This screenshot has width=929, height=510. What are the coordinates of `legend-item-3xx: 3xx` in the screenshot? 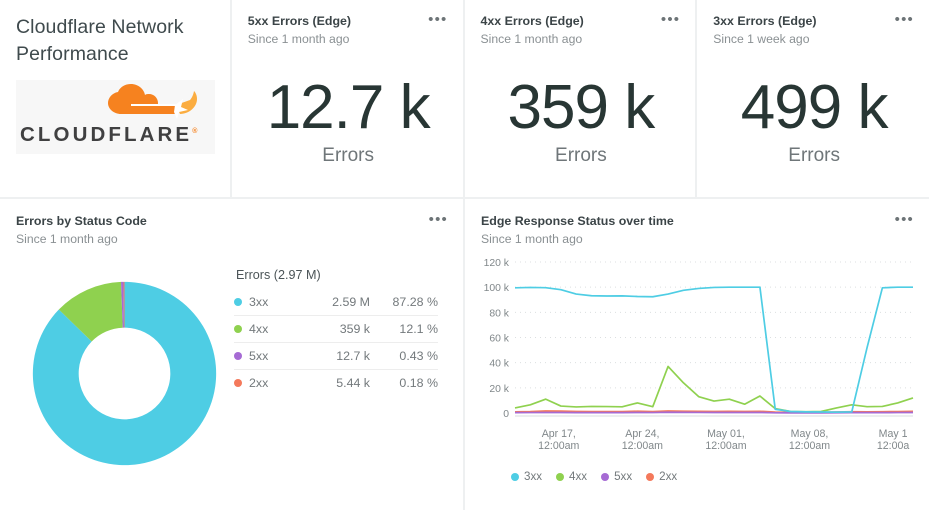 It's located at (526, 476).